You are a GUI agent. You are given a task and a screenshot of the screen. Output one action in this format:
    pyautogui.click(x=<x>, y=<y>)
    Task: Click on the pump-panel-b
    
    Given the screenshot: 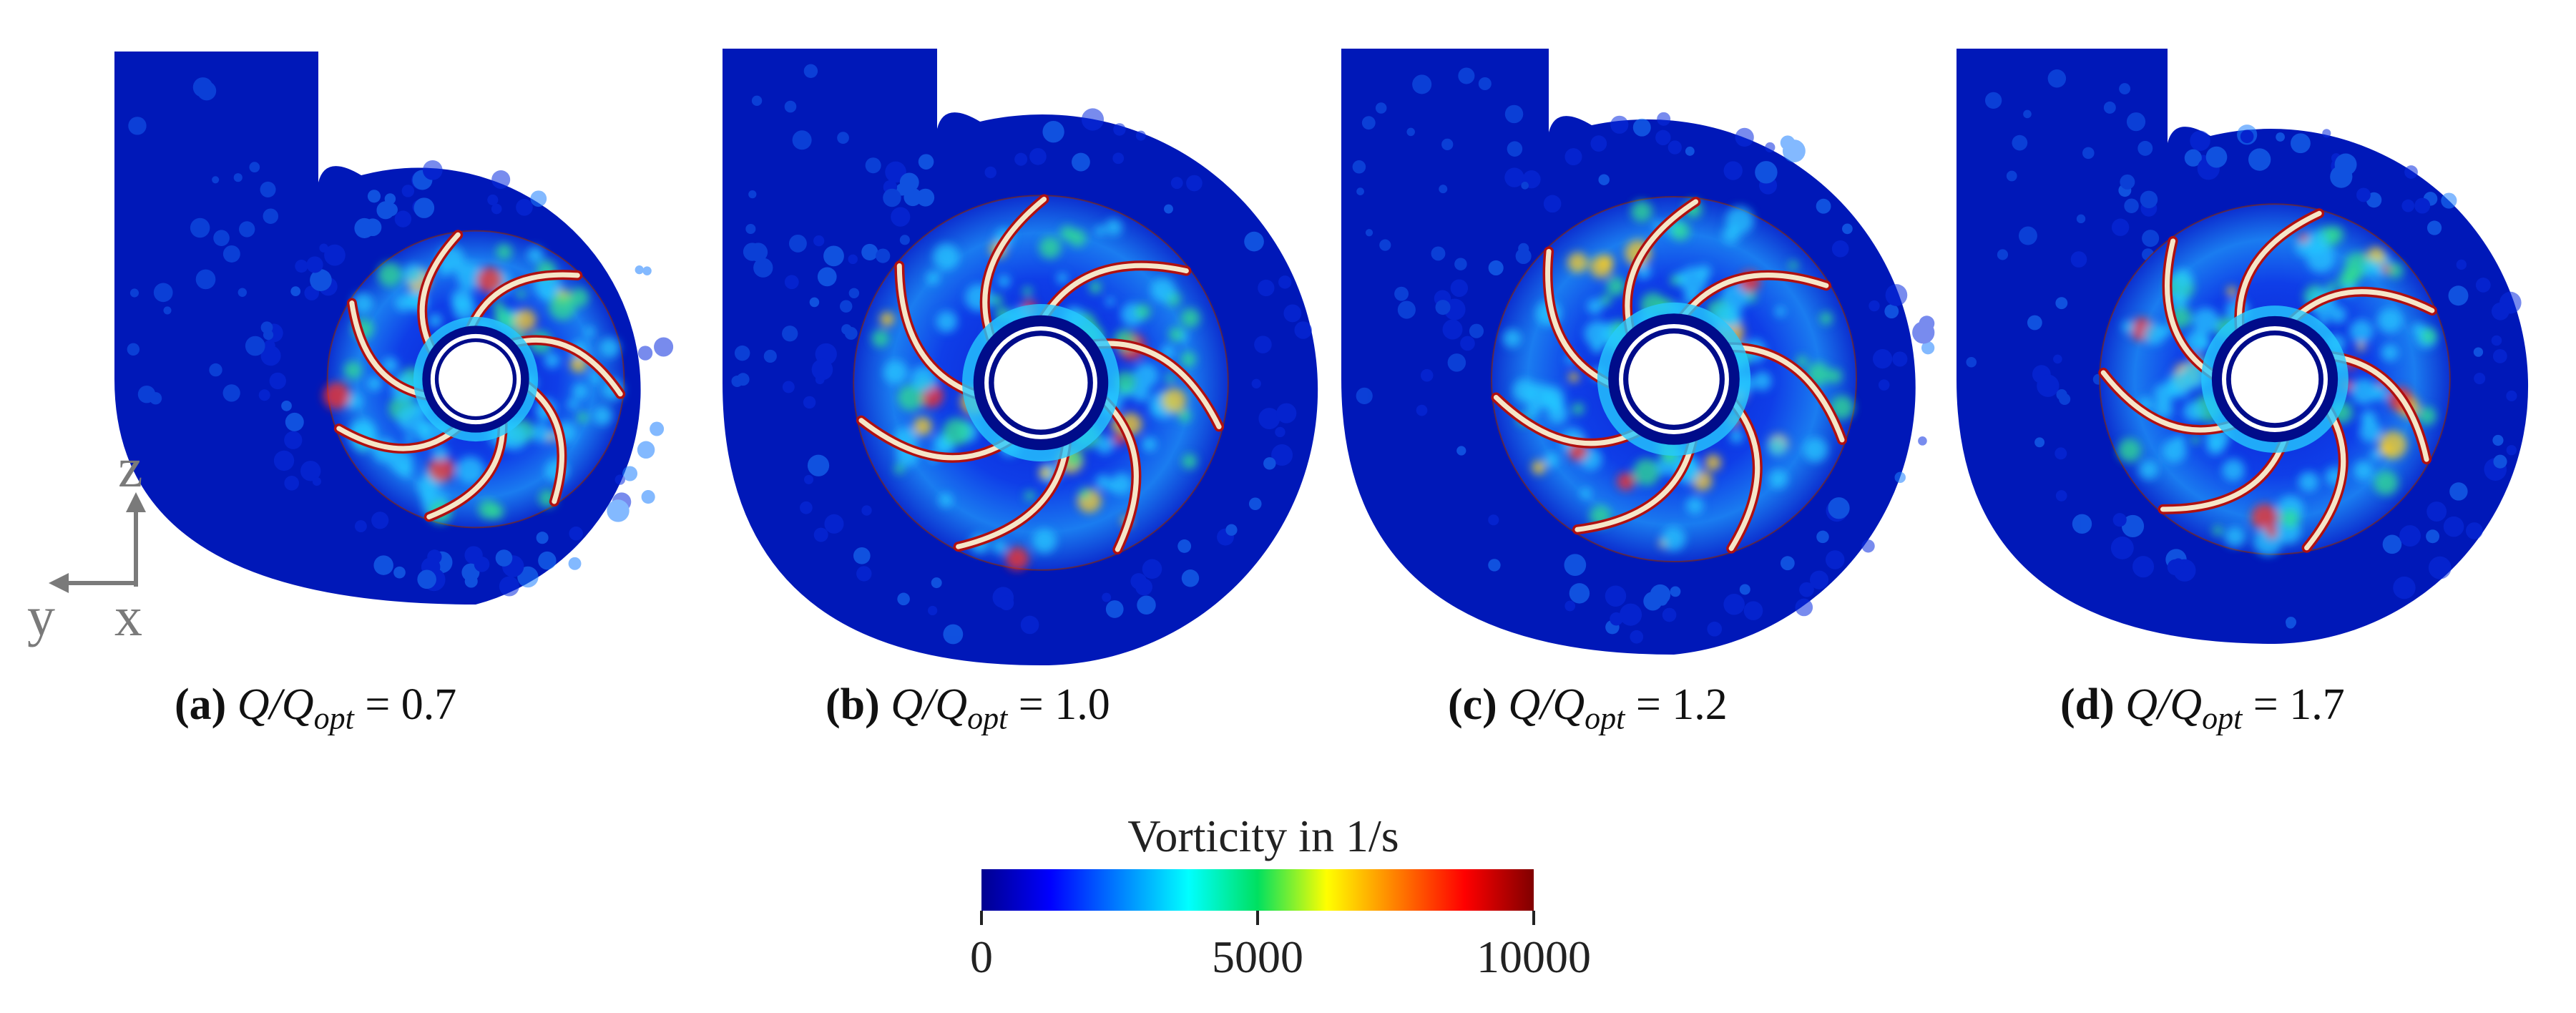 What is the action you would take?
    pyautogui.click(x=1020, y=358)
    